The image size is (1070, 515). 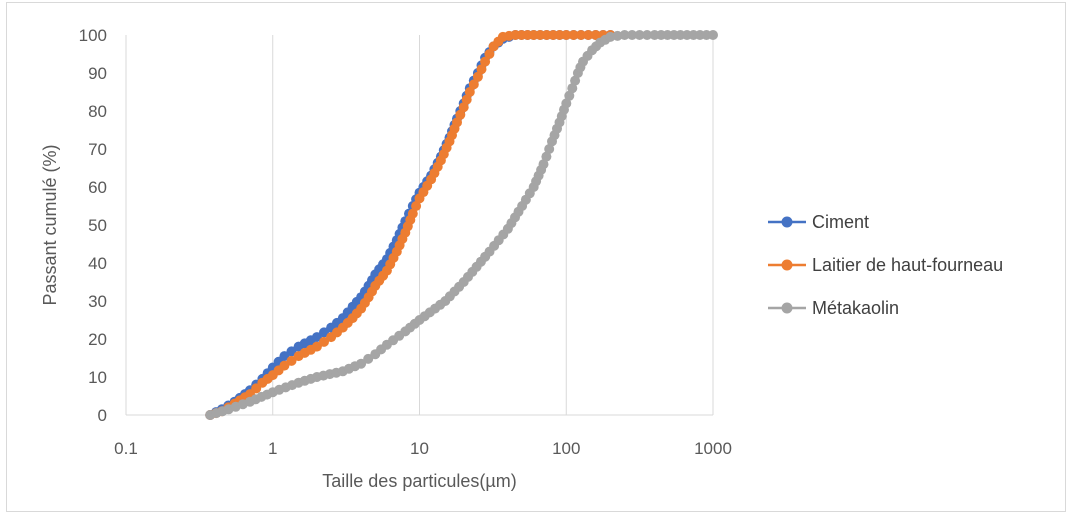 I want to click on x-tick-label: 0.1, so click(x=126, y=448).